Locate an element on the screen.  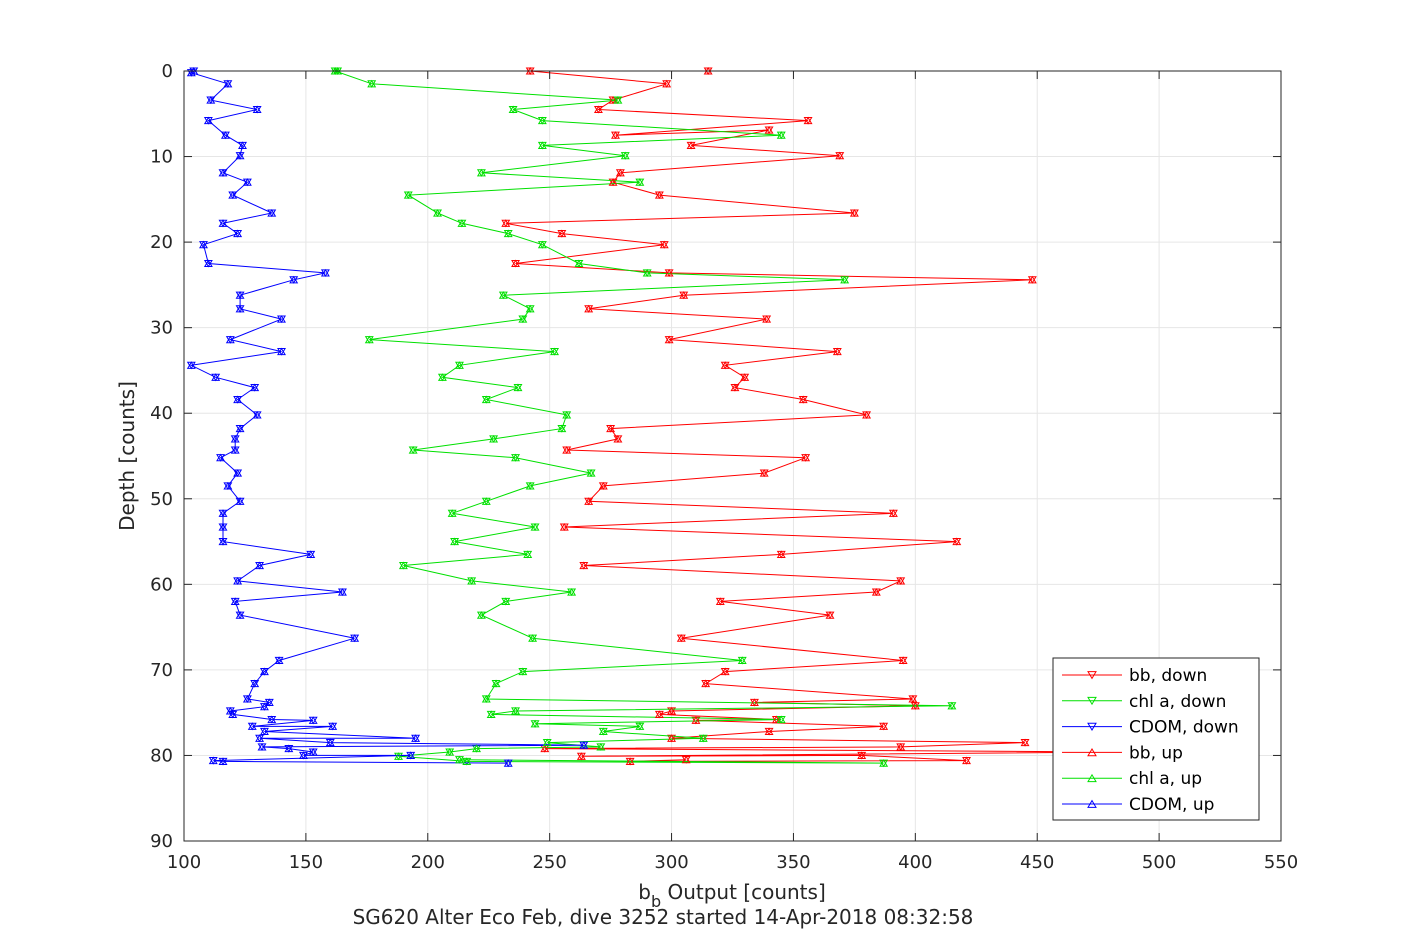
x-tick-label: 500 is located at coordinates (1159, 862).